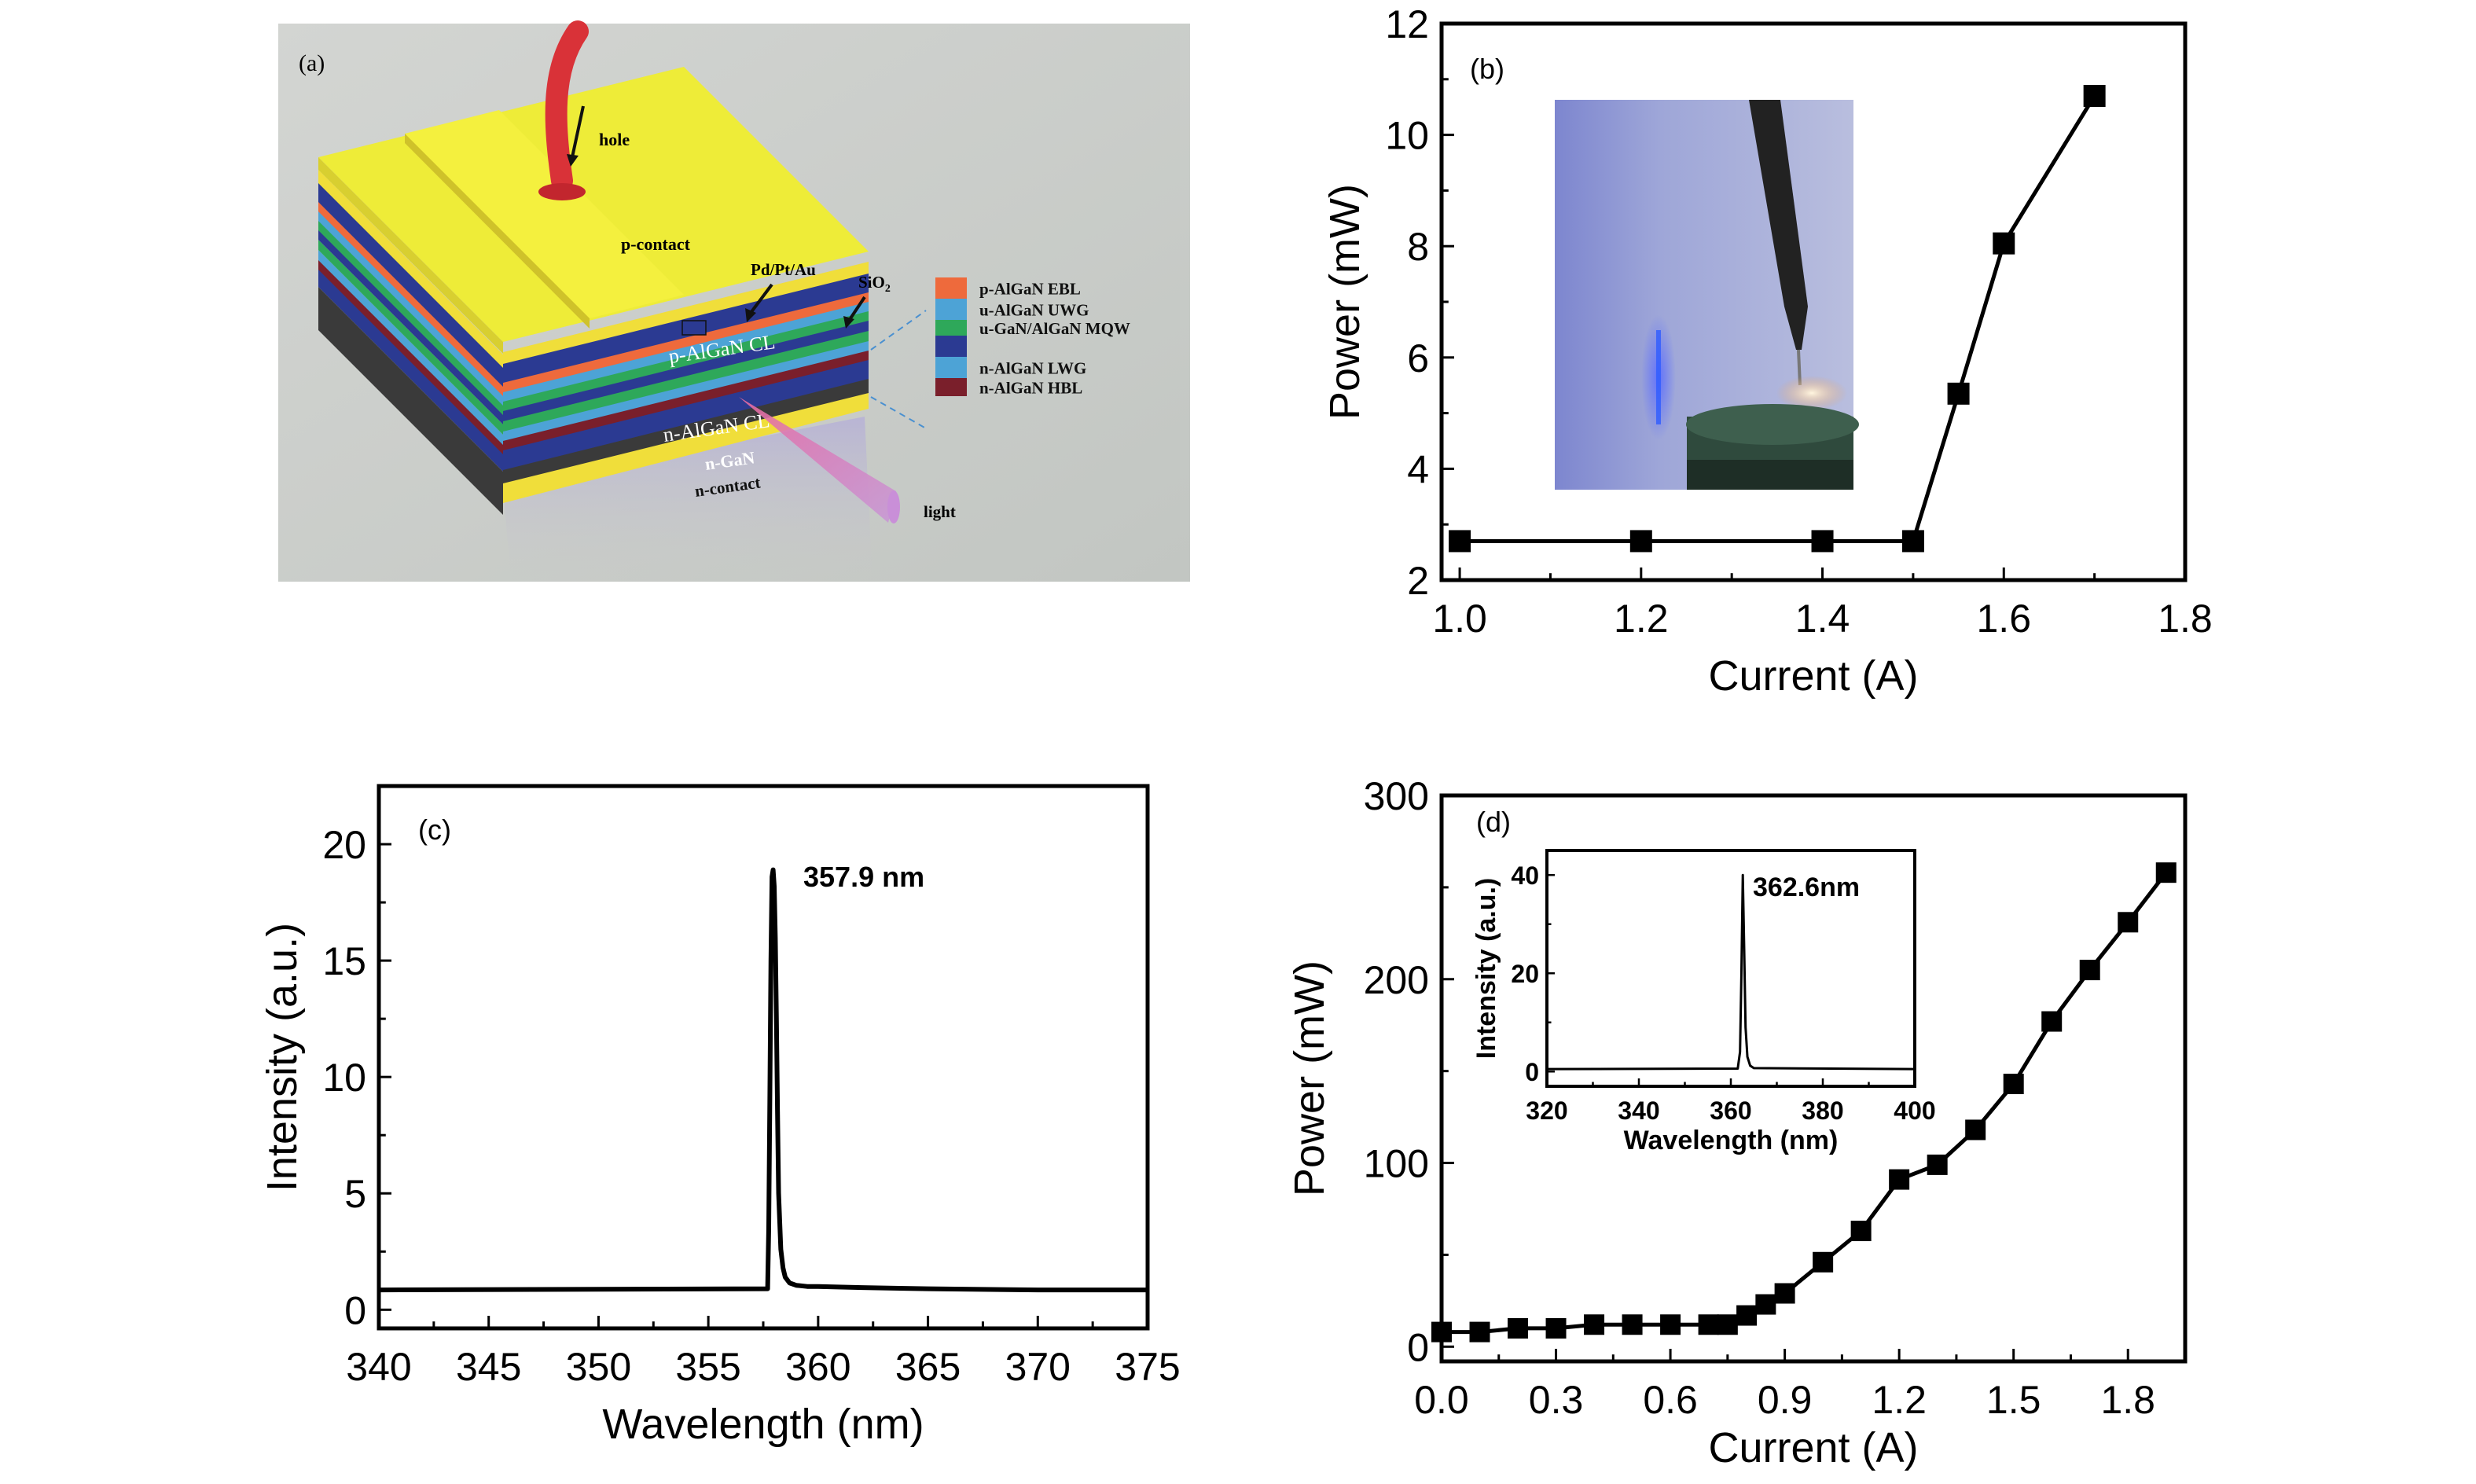  Describe the element at coordinates (1033, 368) in the screenshot. I see `layer-label: n-AlGaN LWG` at that location.